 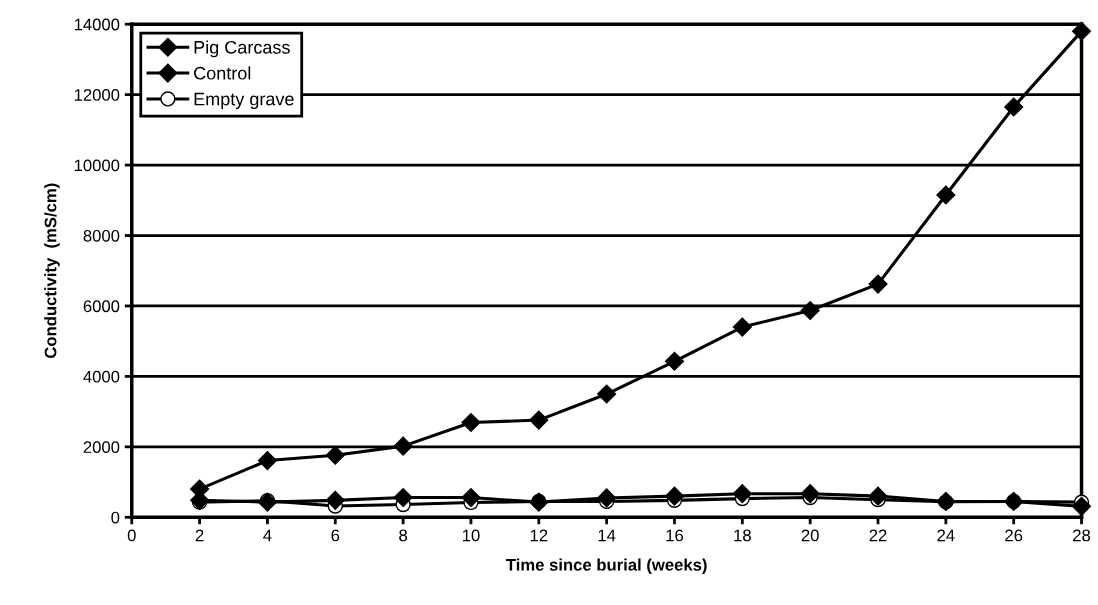 I want to click on y-axis-title: Conductivity (mS/cm), so click(x=52, y=271).